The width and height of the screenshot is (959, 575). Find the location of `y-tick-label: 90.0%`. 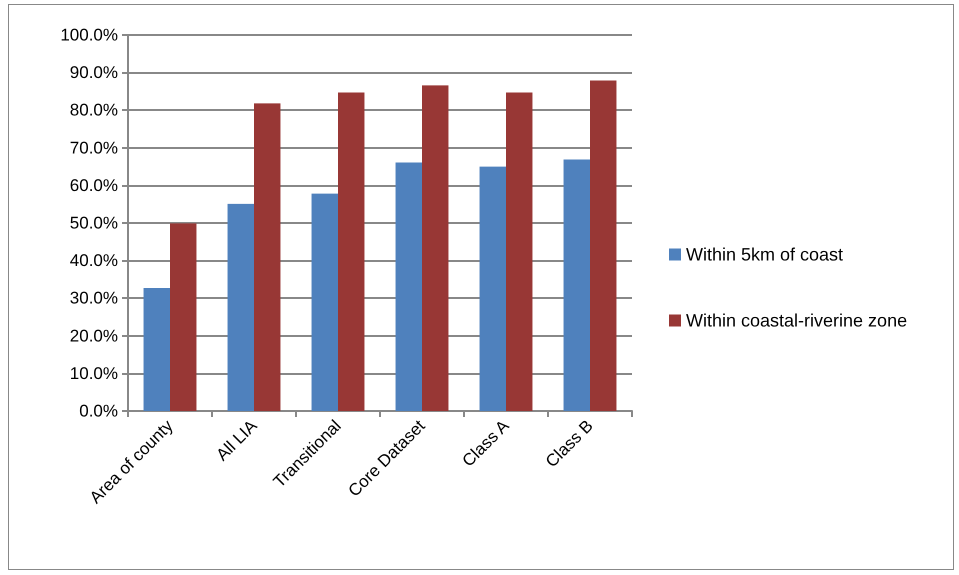

y-tick-label: 90.0% is located at coordinates (94, 72).